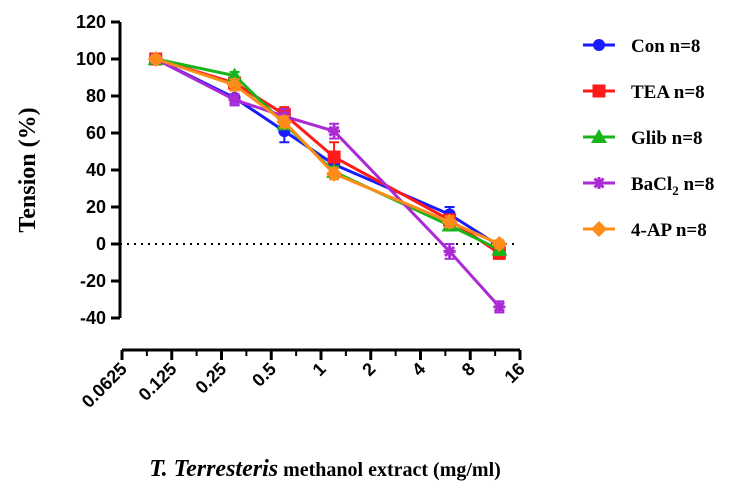 This screenshot has height=494, width=737. Describe the element at coordinates (319, 369) in the screenshot. I see `x-tick-label: 1` at that location.